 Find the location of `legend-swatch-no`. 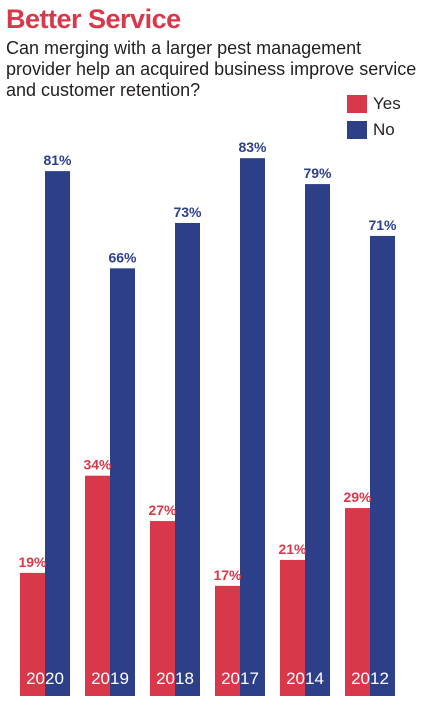

legend-swatch-no is located at coordinates (357, 129).